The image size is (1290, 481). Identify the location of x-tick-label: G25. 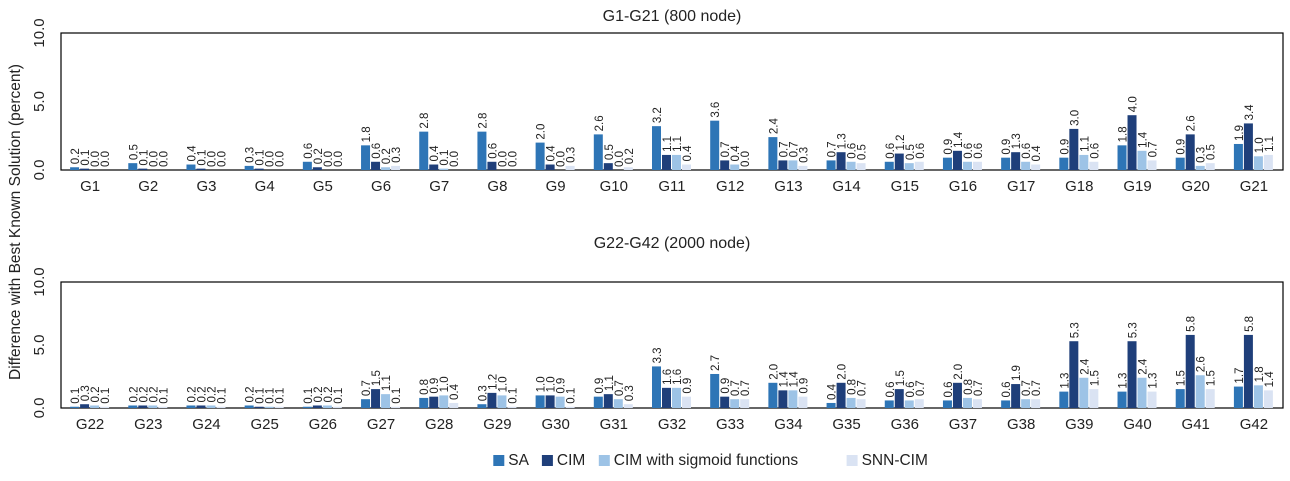
(264, 424).